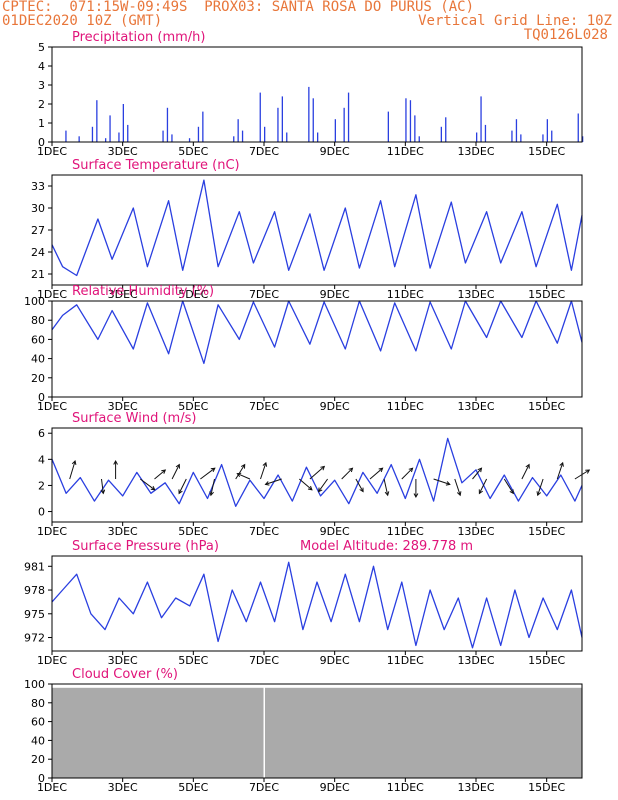 Image resolution: width=618 pixels, height=800 pixels. Describe the element at coordinates (405, 151) in the screenshot. I see `precip-x-tick-label: 11DEC` at that location.